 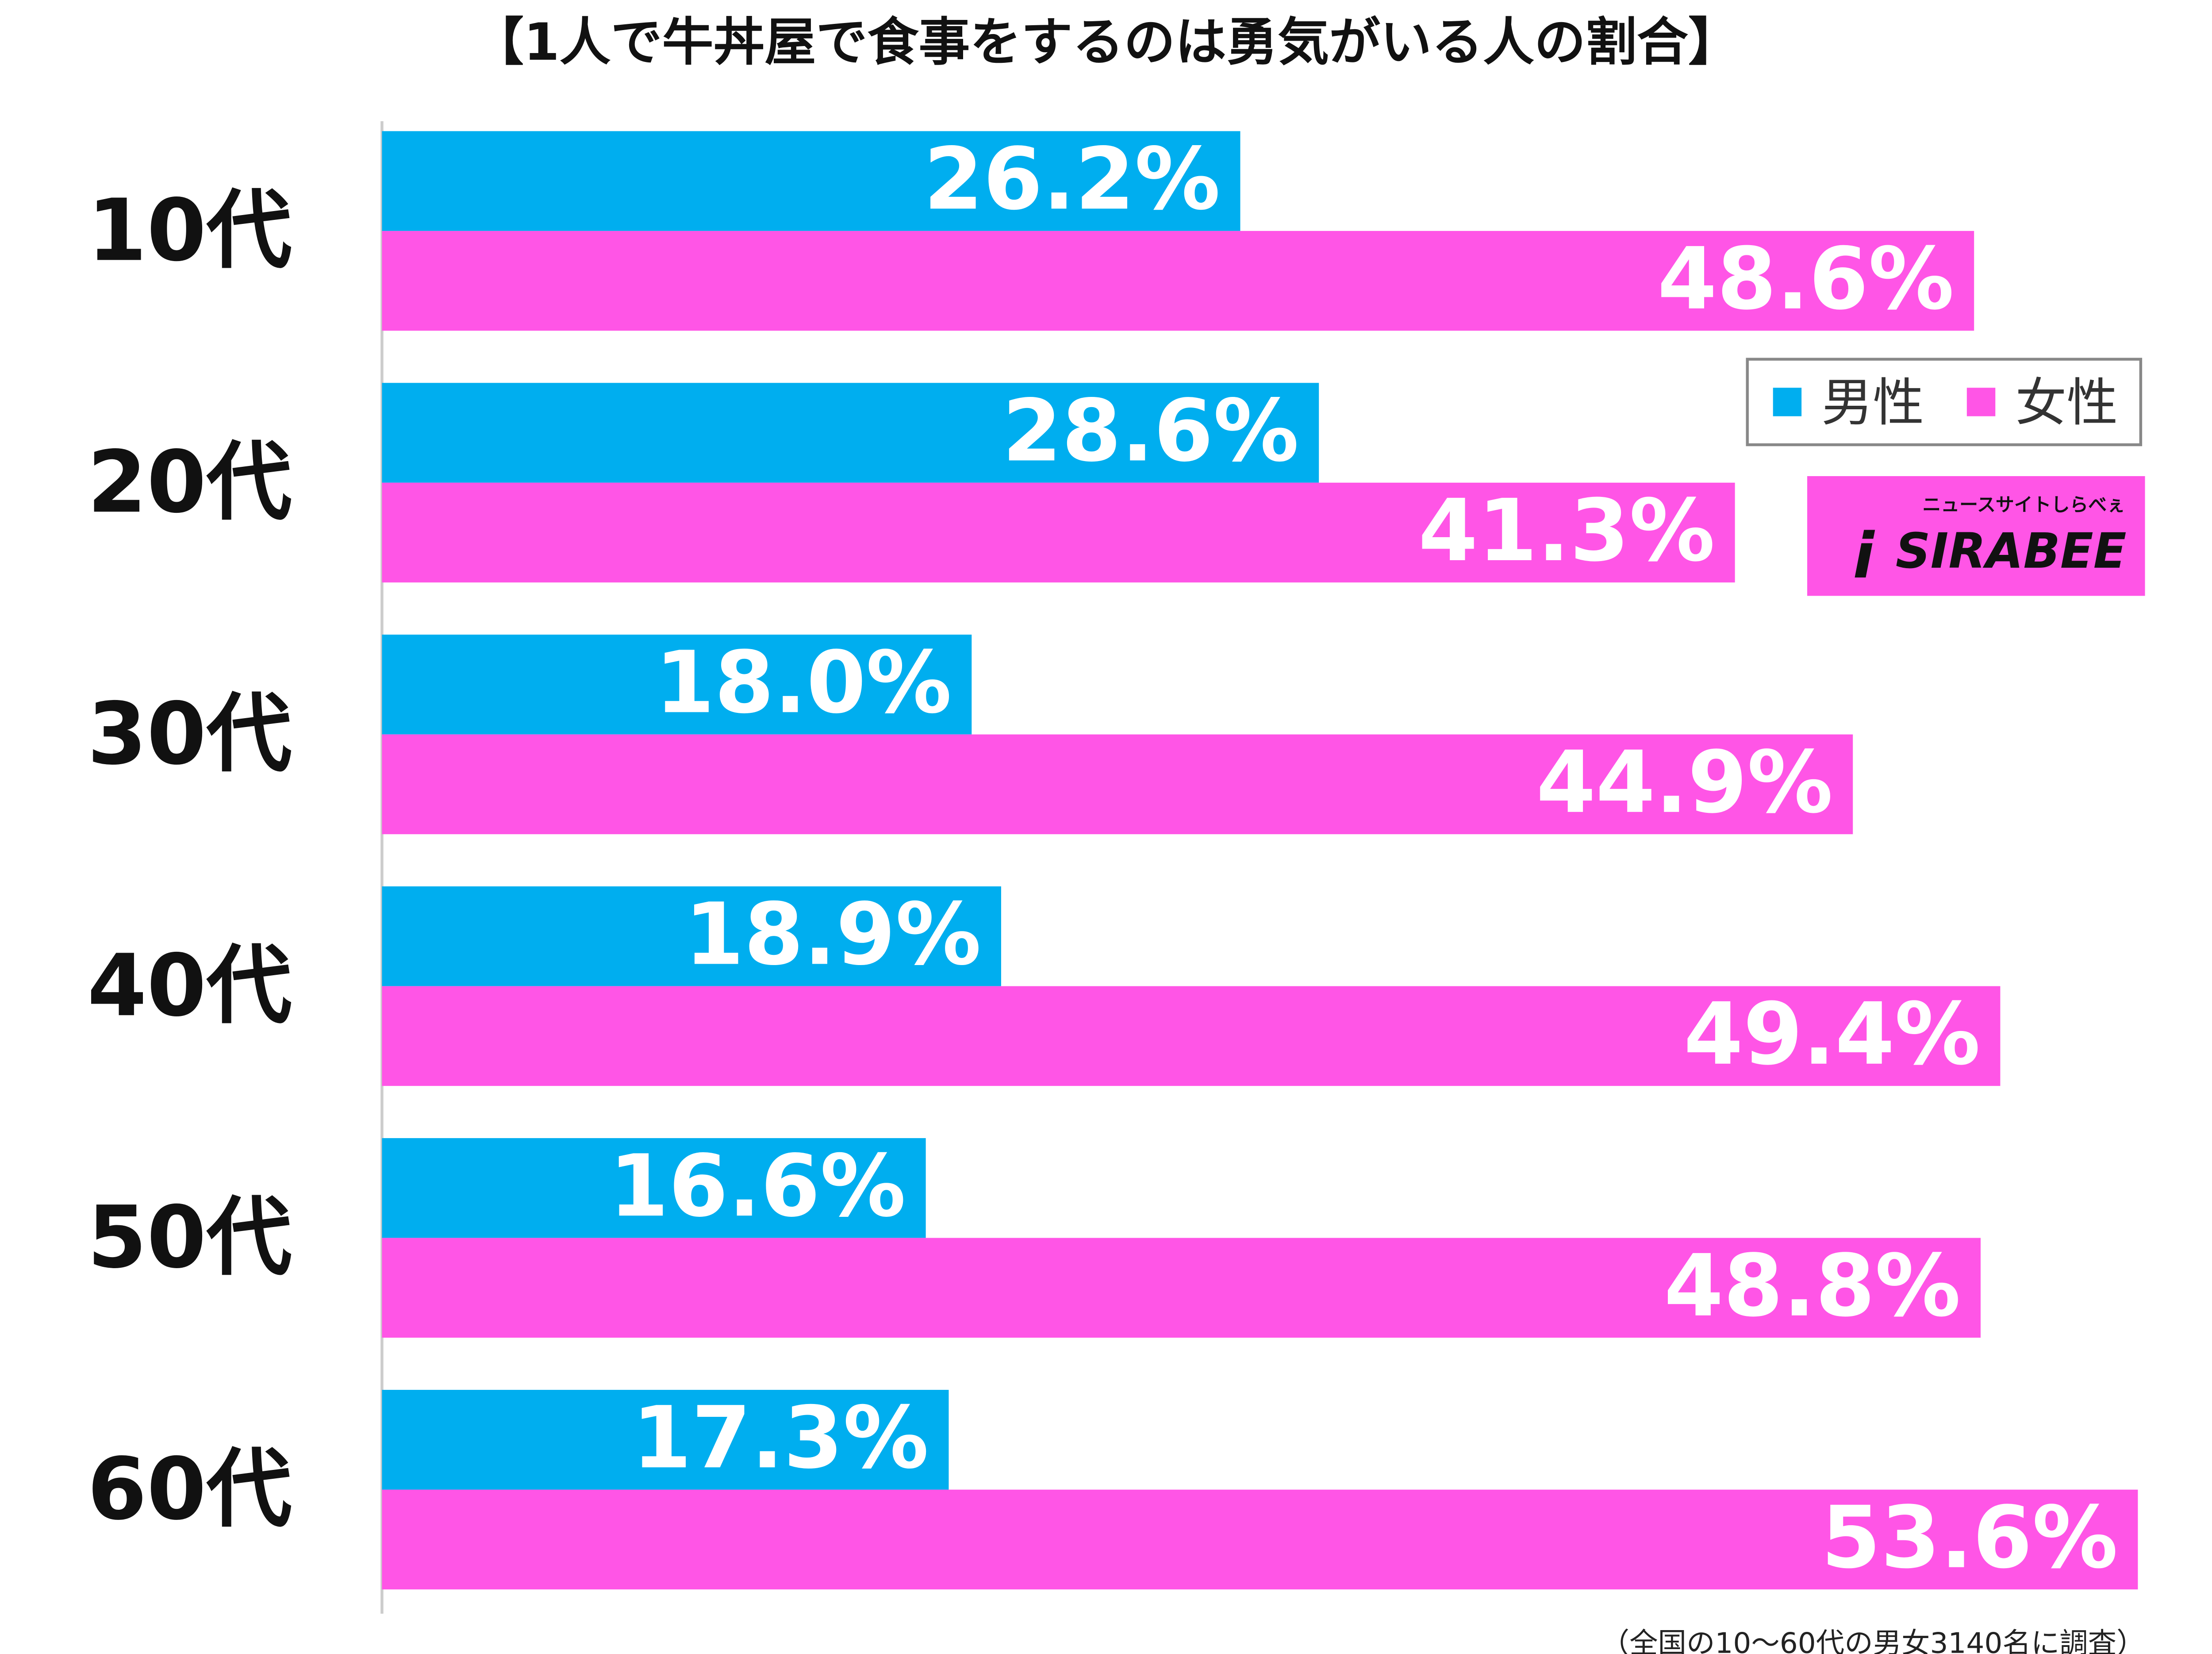 I want to click on category-label: 10代, so click(x=190, y=231).